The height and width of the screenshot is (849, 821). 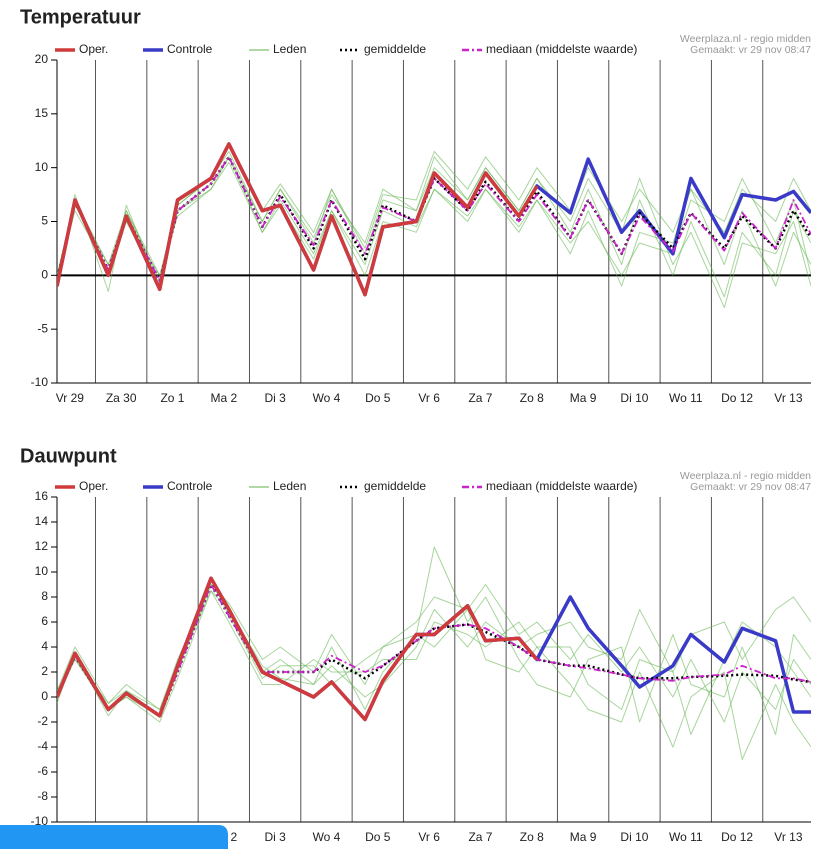 What do you see at coordinates (121, 398) in the screenshot?
I see `x-tick-label: Za 30` at bounding box center [121, 398].